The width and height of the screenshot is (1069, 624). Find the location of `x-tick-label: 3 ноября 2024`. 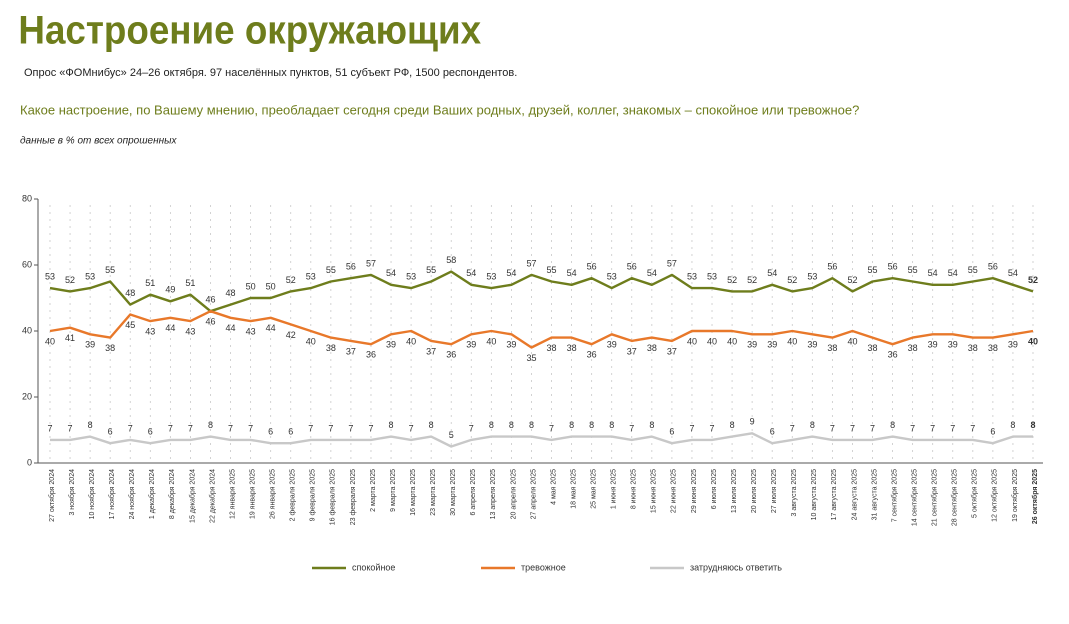

x-tick-label: 3 ноября 2024 is located at coordinates (72, 492).